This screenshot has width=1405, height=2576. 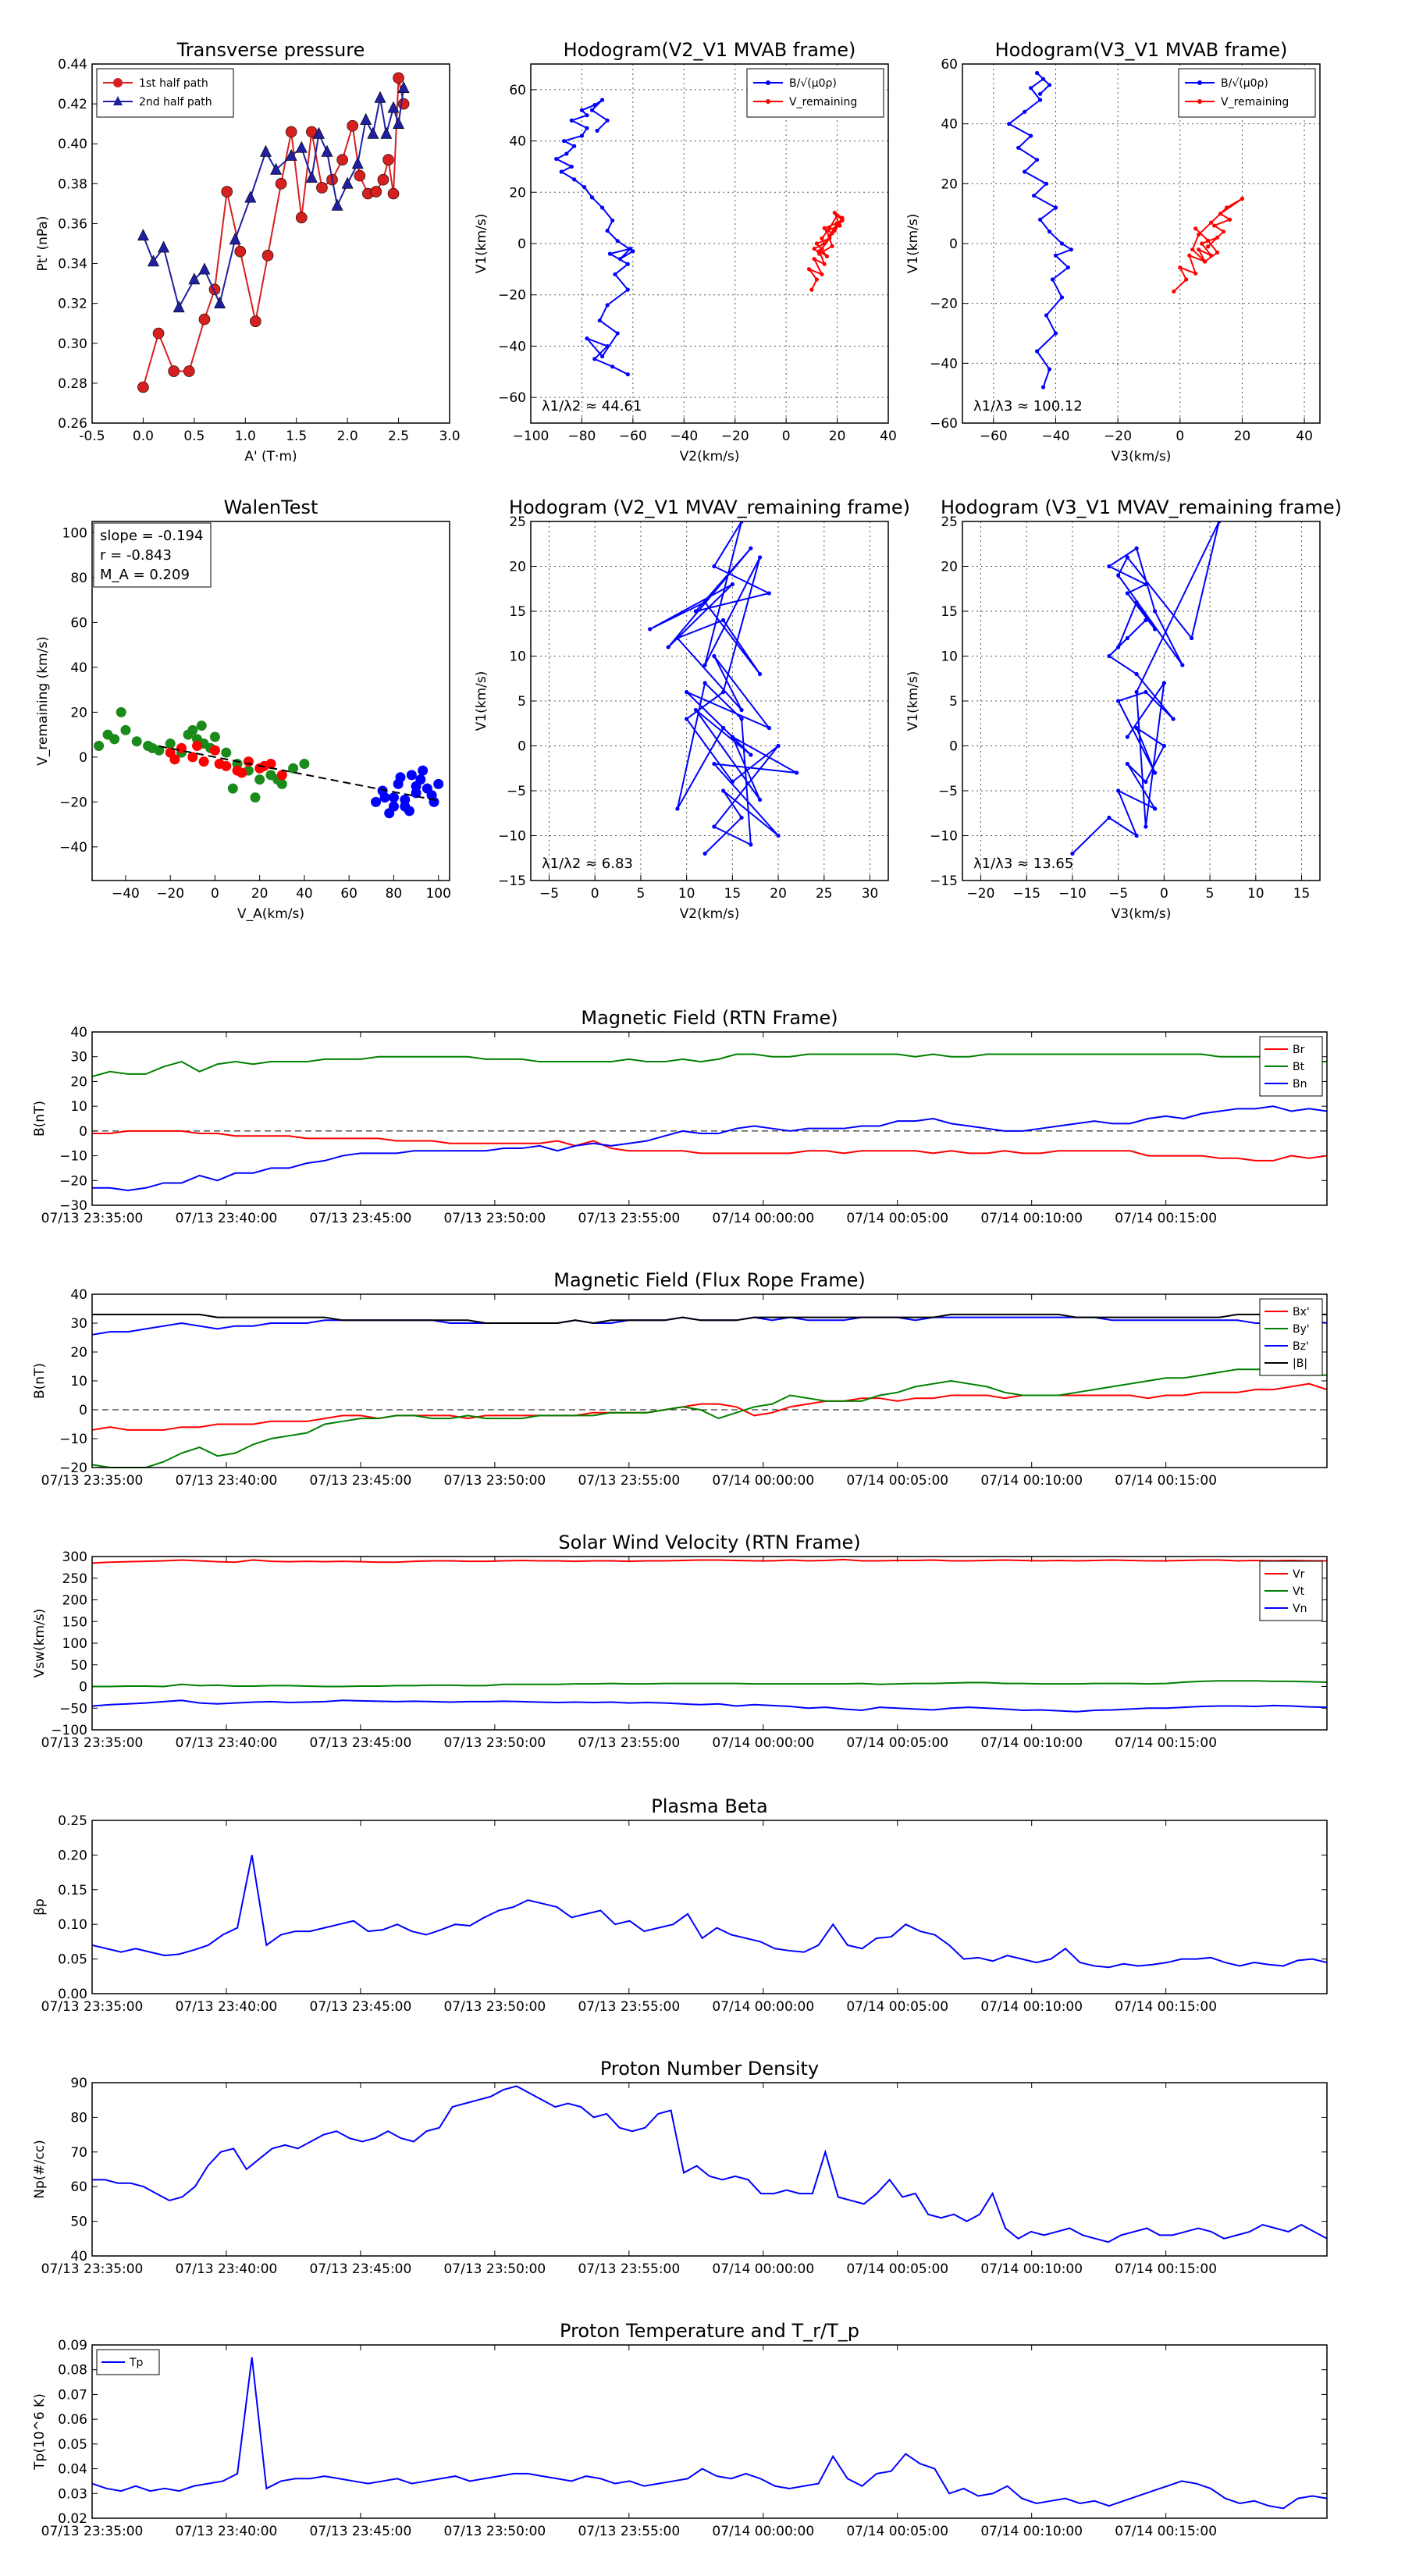 I want to click on legend-box, so click(x=1291, y=1066).